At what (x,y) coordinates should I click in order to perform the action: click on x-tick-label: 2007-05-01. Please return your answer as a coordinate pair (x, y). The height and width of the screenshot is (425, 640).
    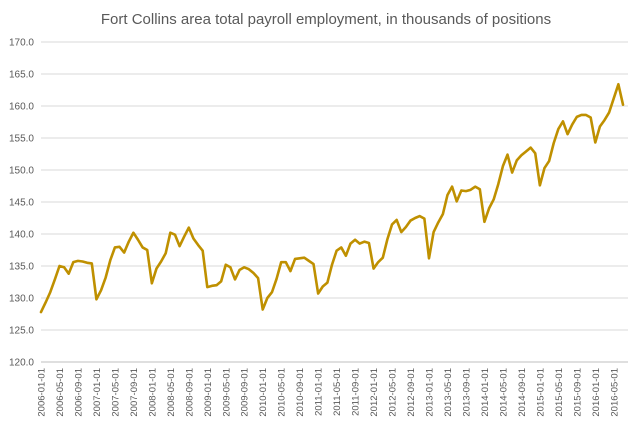
    Looking at the image, I should click on (115, 392).